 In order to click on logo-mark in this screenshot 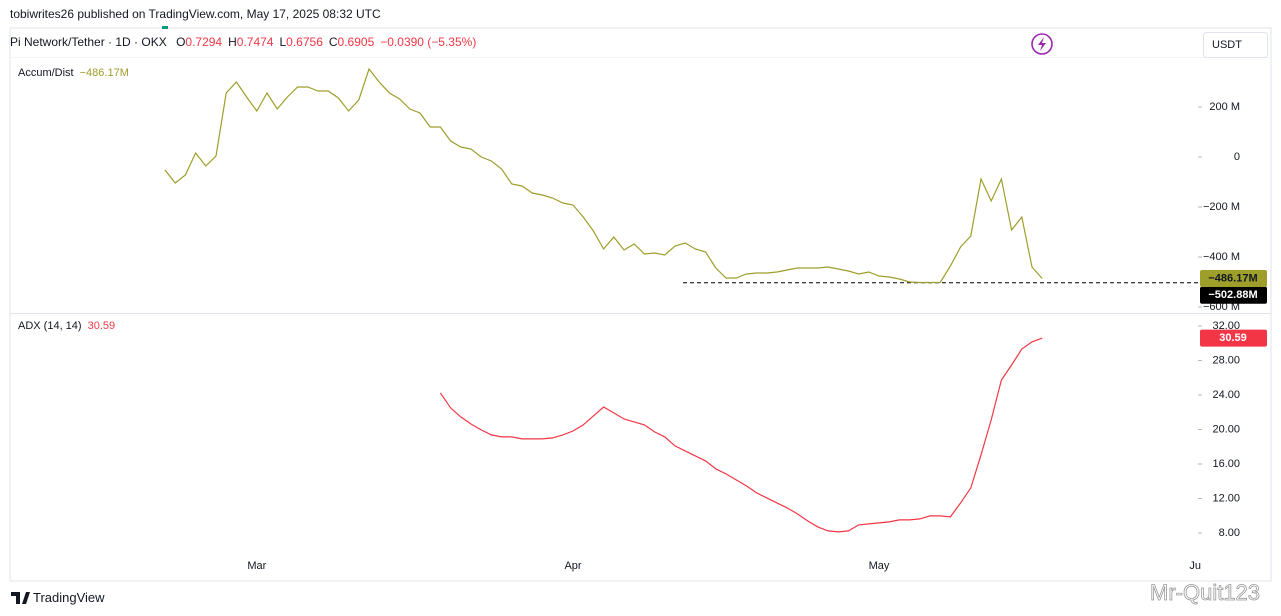, I will do `click(20, 598)`.